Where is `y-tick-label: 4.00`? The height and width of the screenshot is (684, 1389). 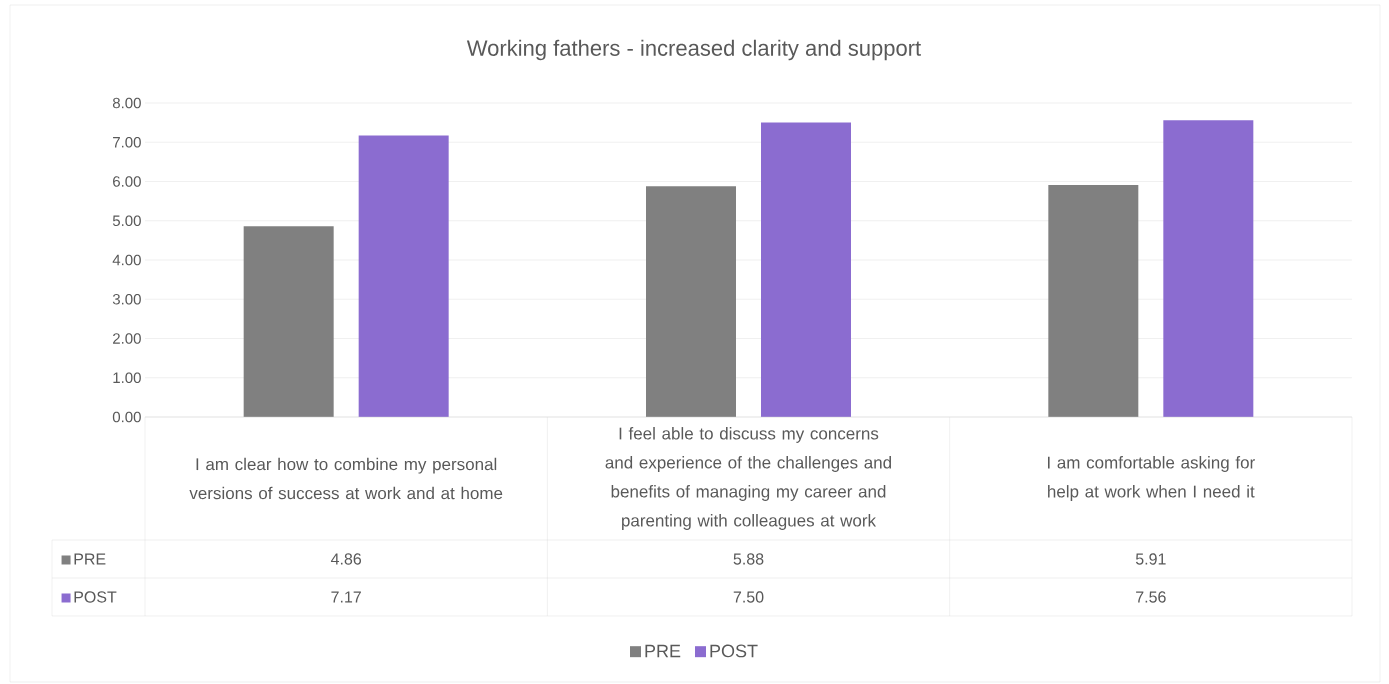
y-tick-label: 4.00 is located at coordinates (126, 260).